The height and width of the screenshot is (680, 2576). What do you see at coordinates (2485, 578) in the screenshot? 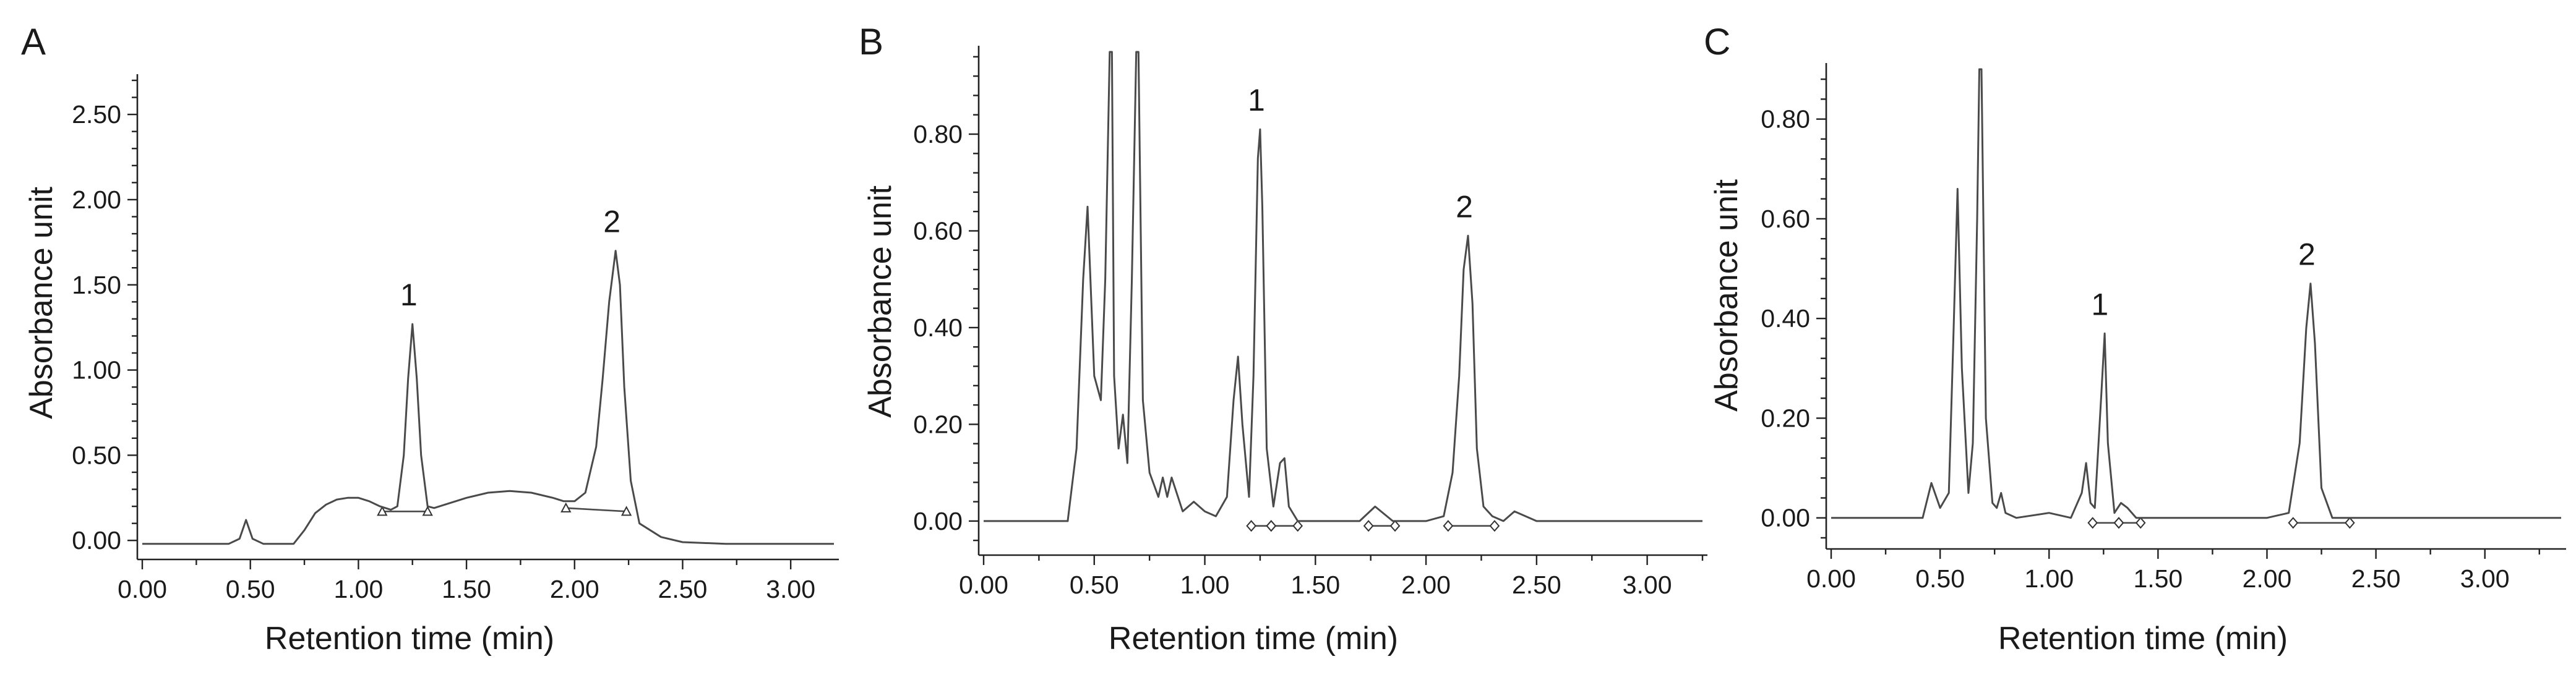
I see `panel-c-x-tick-label: 3.00` at bounding box center [2485, 578].